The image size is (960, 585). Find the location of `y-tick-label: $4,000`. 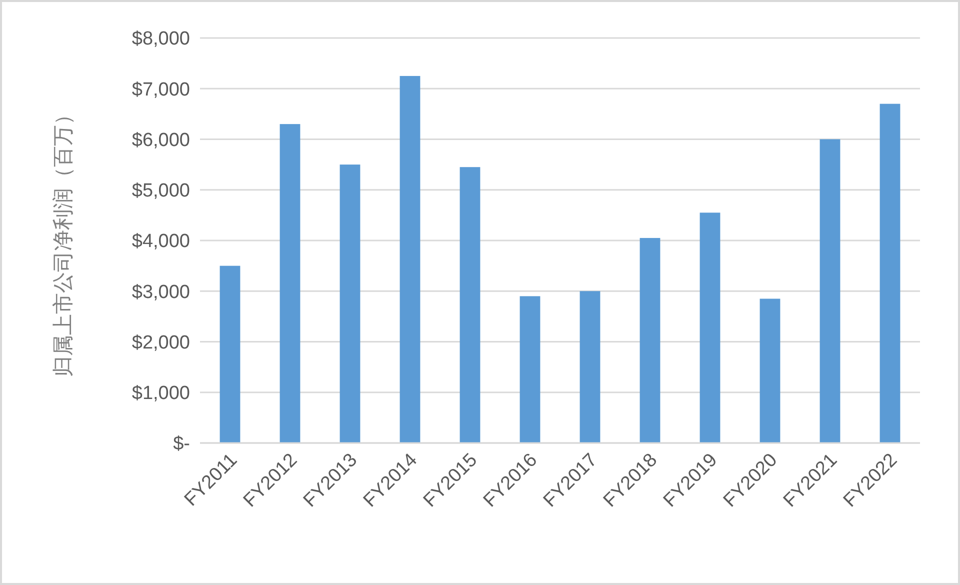

y-tick-label: $4,000 is located at coordinates (161, 241).